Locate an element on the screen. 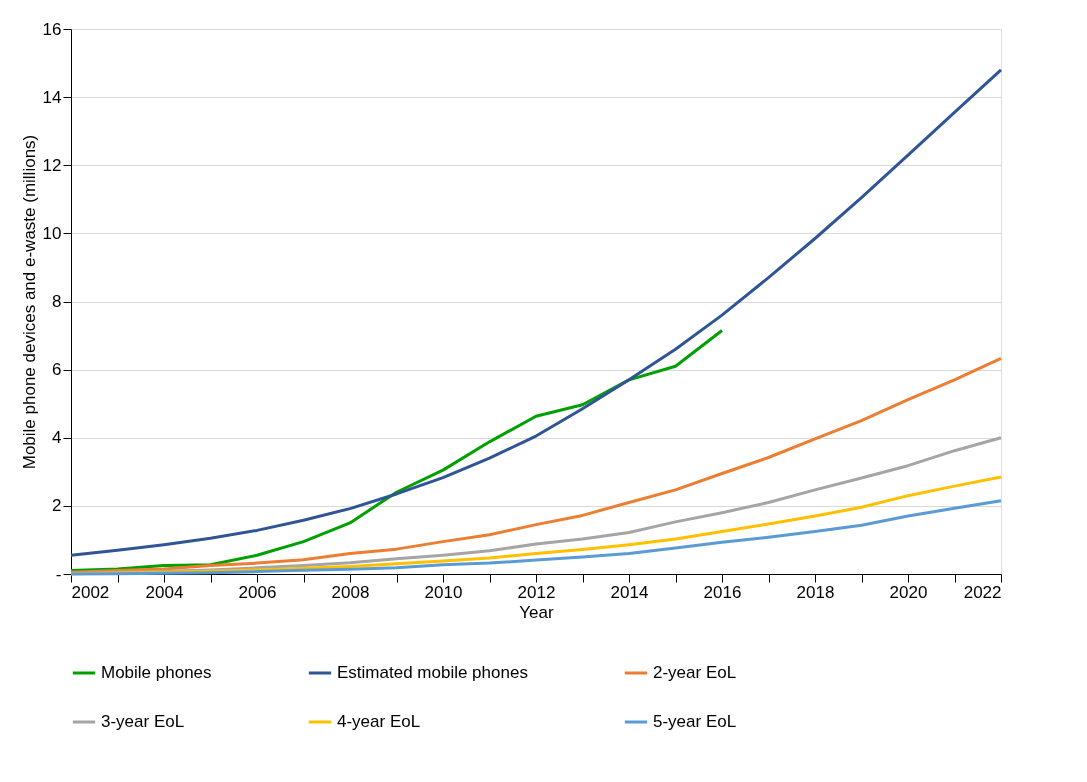 This screenshot has height=782, width=1087. y-tick-label: 10 is located at coordinates (52, 233).